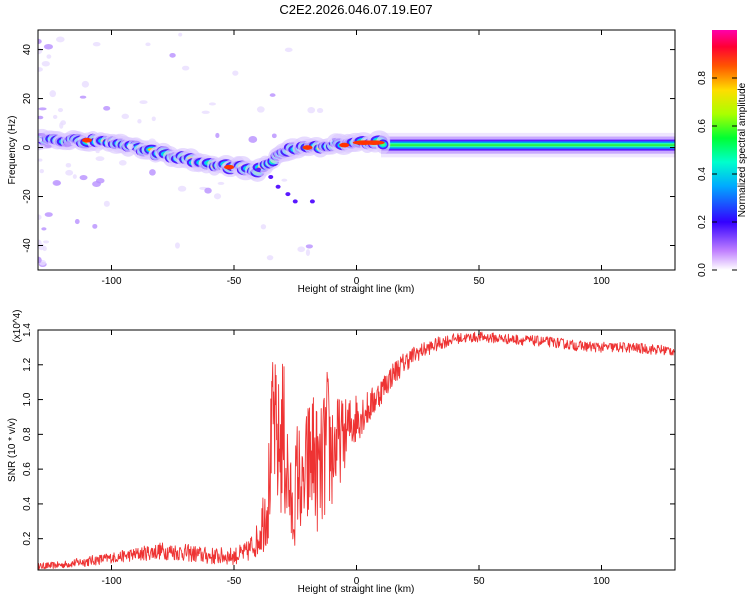 This screenshot has height=600, width=750. I want to click on colorbar-tick-label: 0.4, so click(702, 174).